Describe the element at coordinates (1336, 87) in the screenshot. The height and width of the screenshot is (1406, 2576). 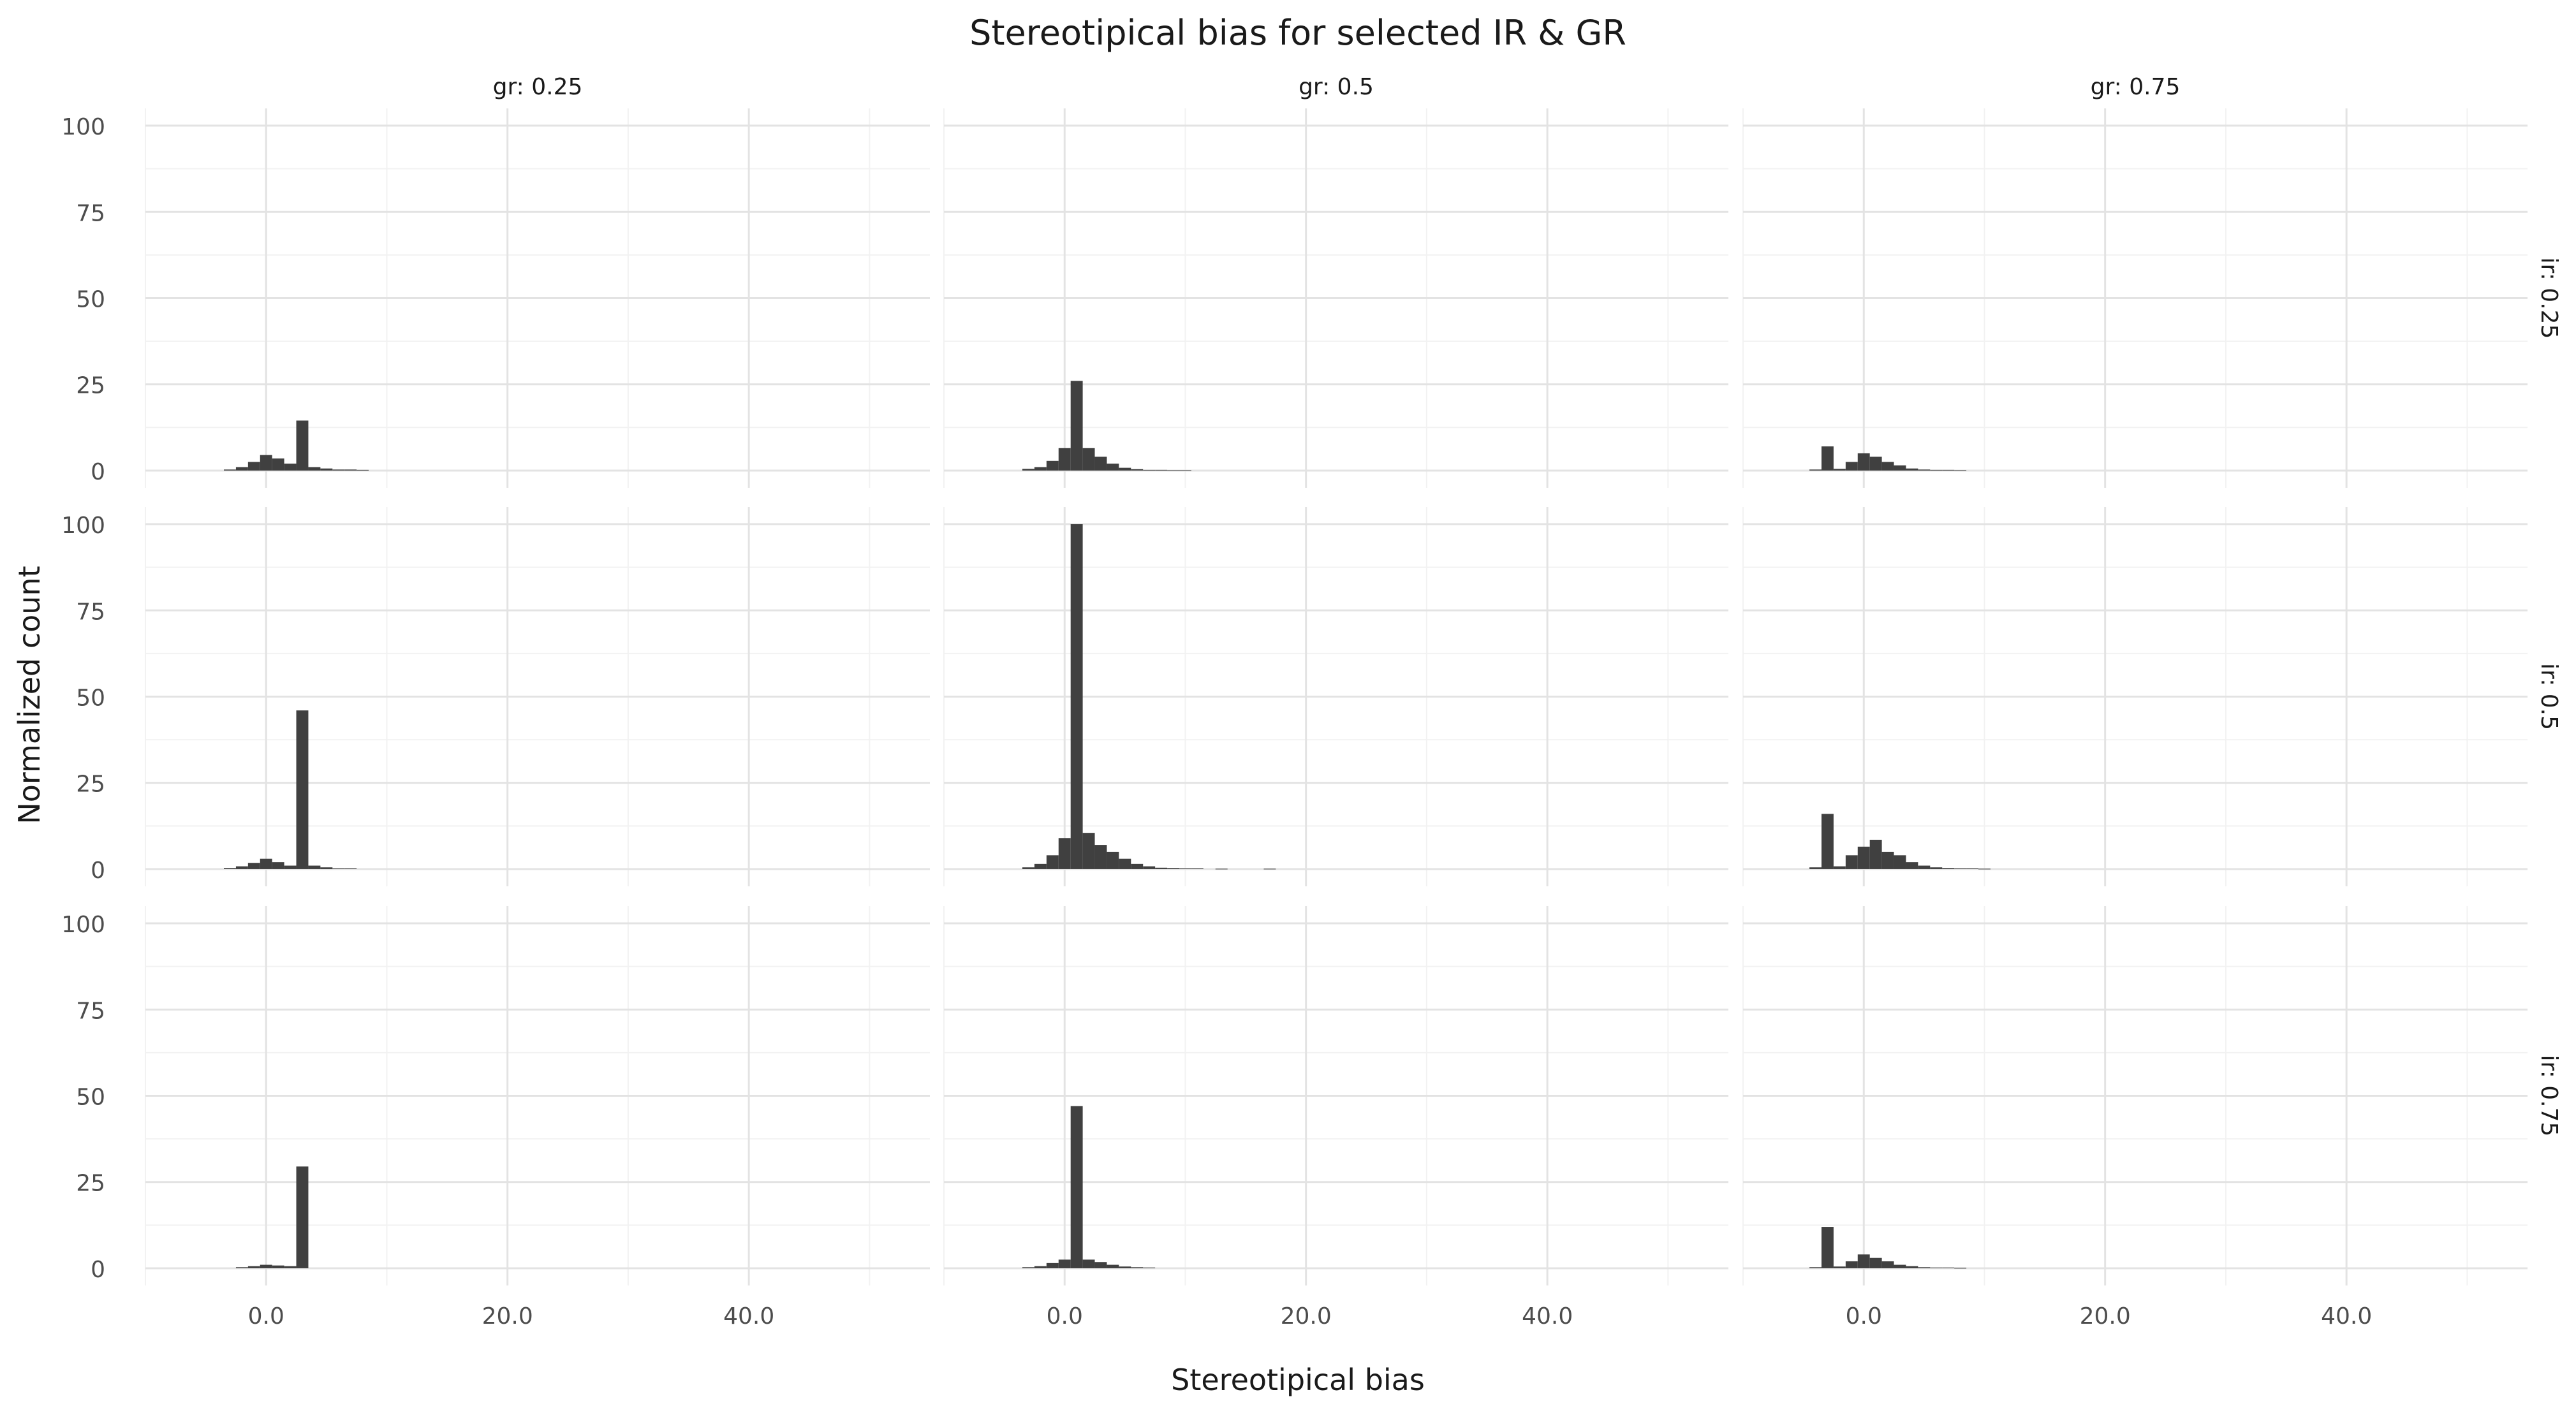
I see `facet-column-label: gr: 0.5` at that location.